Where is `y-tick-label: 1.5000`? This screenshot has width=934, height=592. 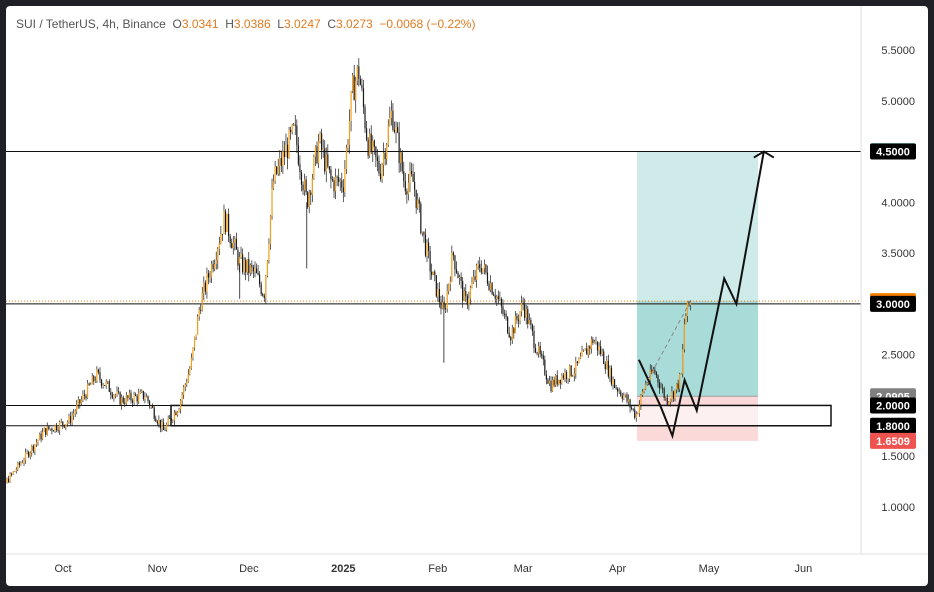 y-tick-label: 1.5000 is located at coordinates (898, 457).